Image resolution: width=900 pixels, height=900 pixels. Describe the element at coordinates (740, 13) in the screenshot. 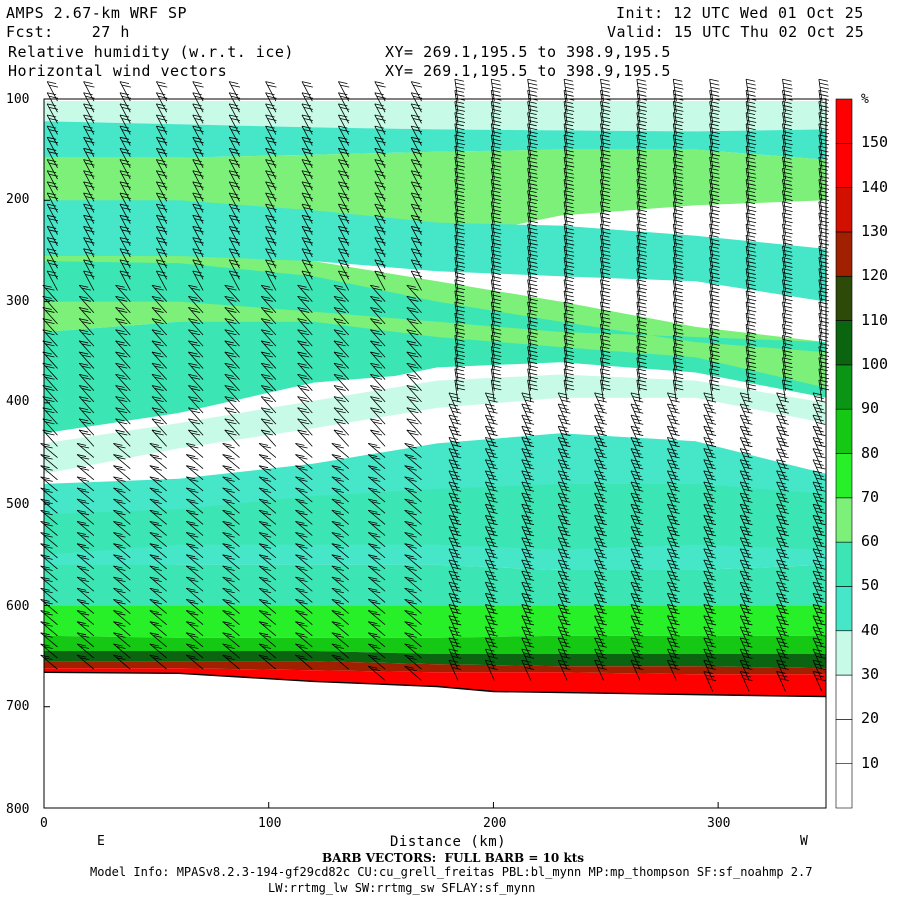

I see `init-time: Init: 12 UTC Wed 01 Oct 25` at that location.